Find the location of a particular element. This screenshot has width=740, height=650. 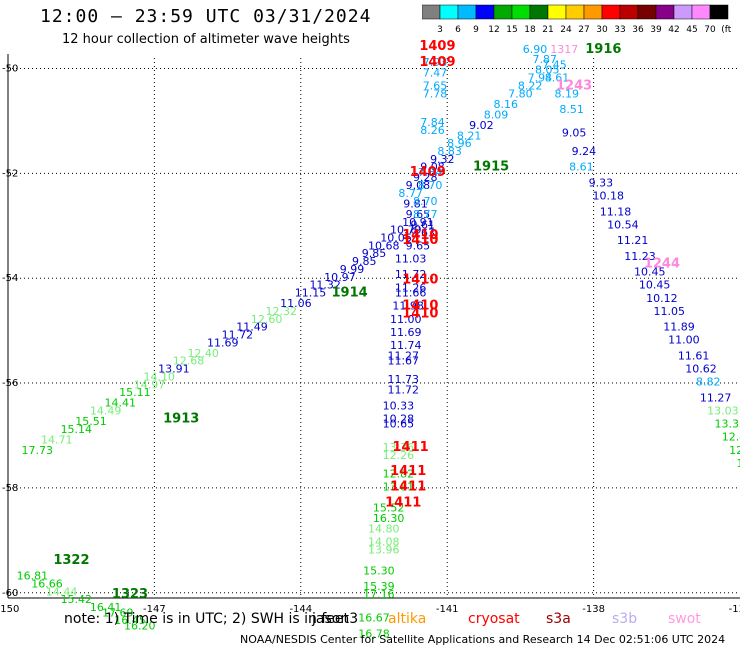

wave-height-point: 7.94 is located at coordinates (540, 78).